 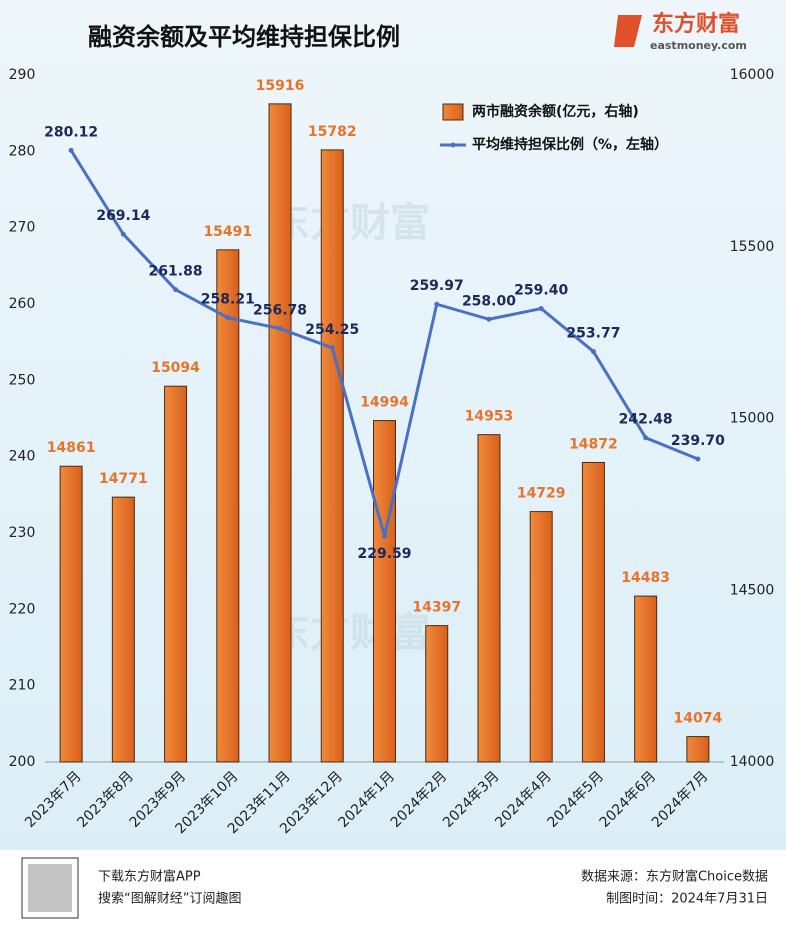 What do you see at coordinates (123, 216) in the screenshot?
I see `line-label: 269.14` at bounding box center [123, 216].